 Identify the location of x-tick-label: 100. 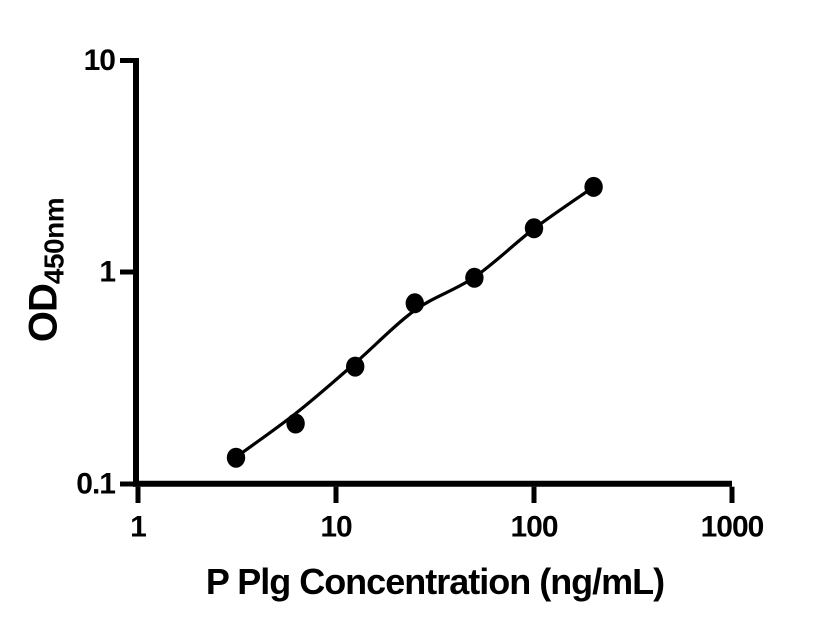
(533, 527).